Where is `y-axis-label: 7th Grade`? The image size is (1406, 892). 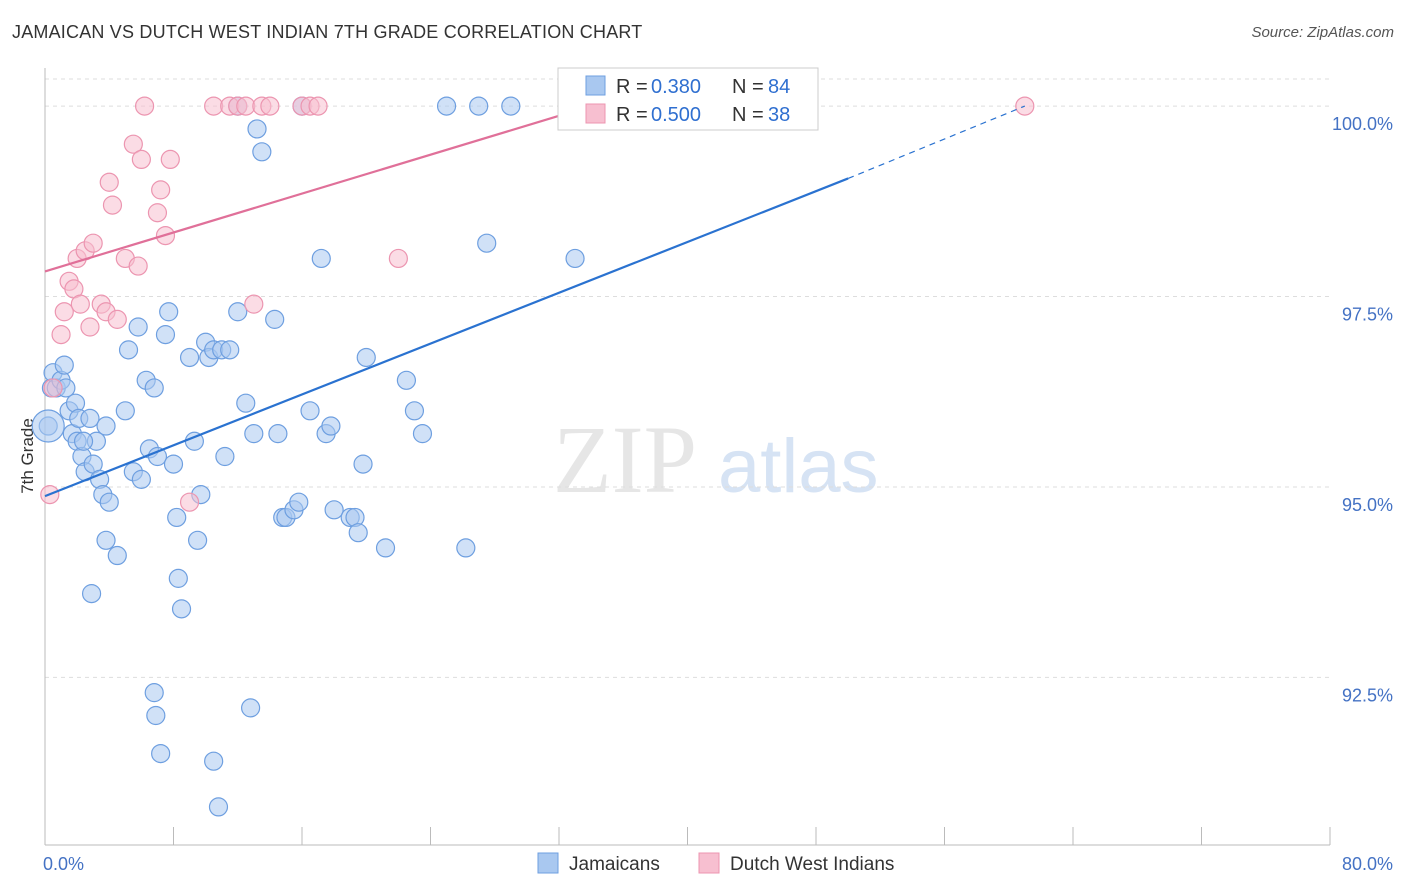
y-axis-label: 7th Grade is located at coordinates (27, 456).